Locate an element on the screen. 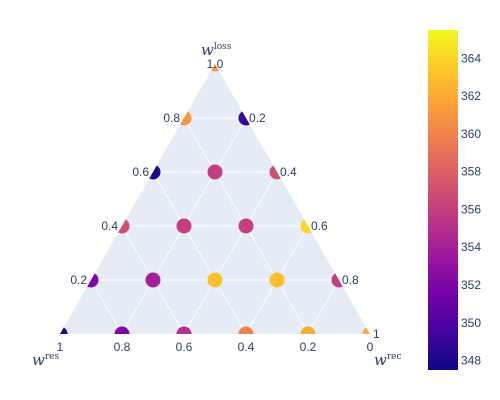 The width and height of the screenshot is (500, 400). axis-title-loss-sup: loss is located at coordinates (223, 47).